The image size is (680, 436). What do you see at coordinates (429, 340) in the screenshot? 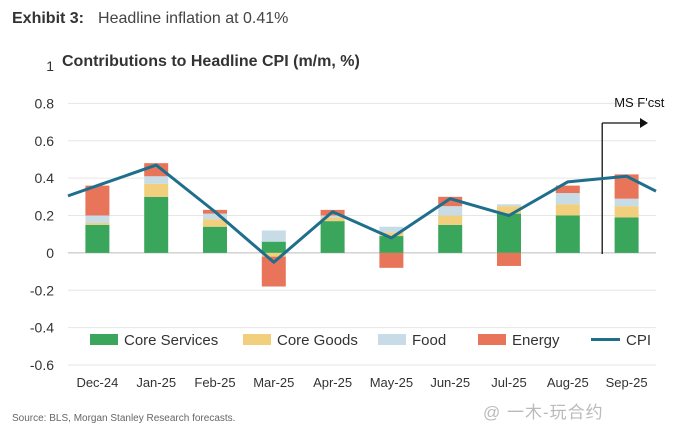
I see `legend-label-food: Food` at bounding box center [429, 340].